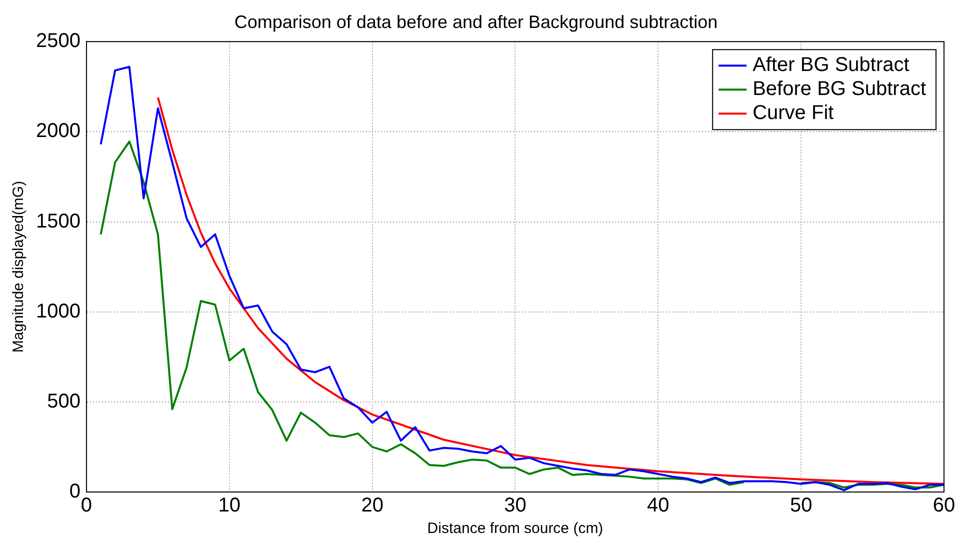  I want to click on chart-title: Comparison of data before and after Background subtraction, so click(476, 22).